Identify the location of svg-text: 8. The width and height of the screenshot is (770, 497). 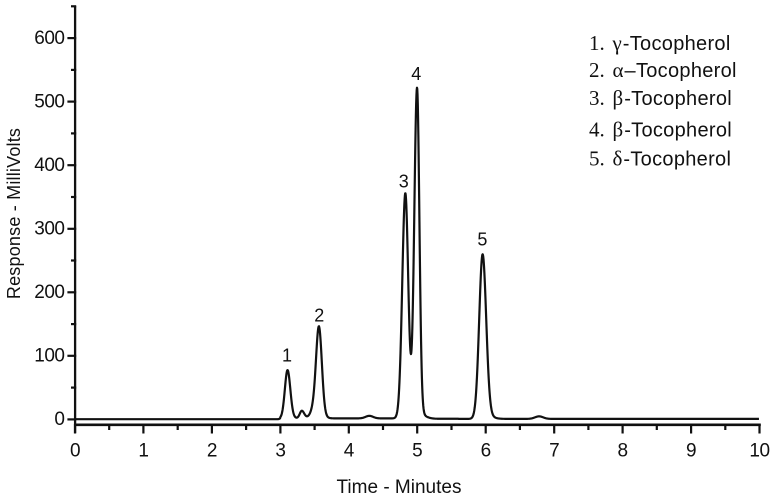
(623, 450).